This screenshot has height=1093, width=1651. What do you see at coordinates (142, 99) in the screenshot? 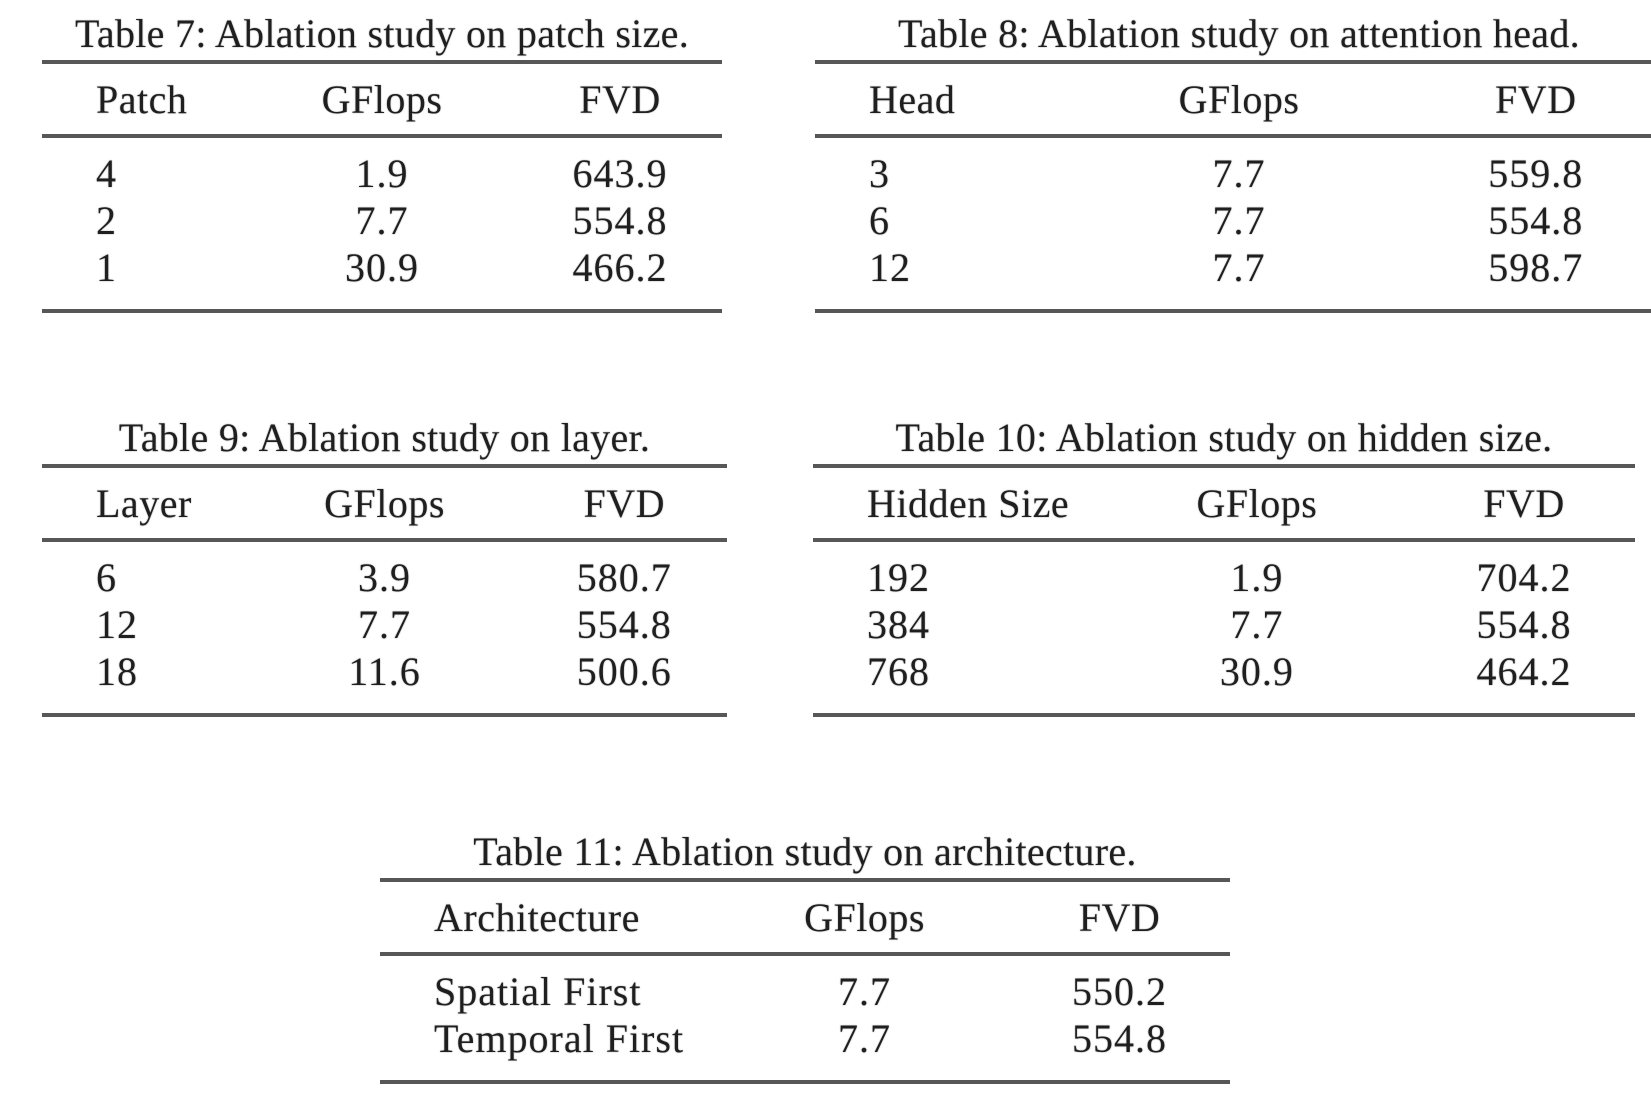
I see `column-header: Patch` at bounding box center [142, 99].